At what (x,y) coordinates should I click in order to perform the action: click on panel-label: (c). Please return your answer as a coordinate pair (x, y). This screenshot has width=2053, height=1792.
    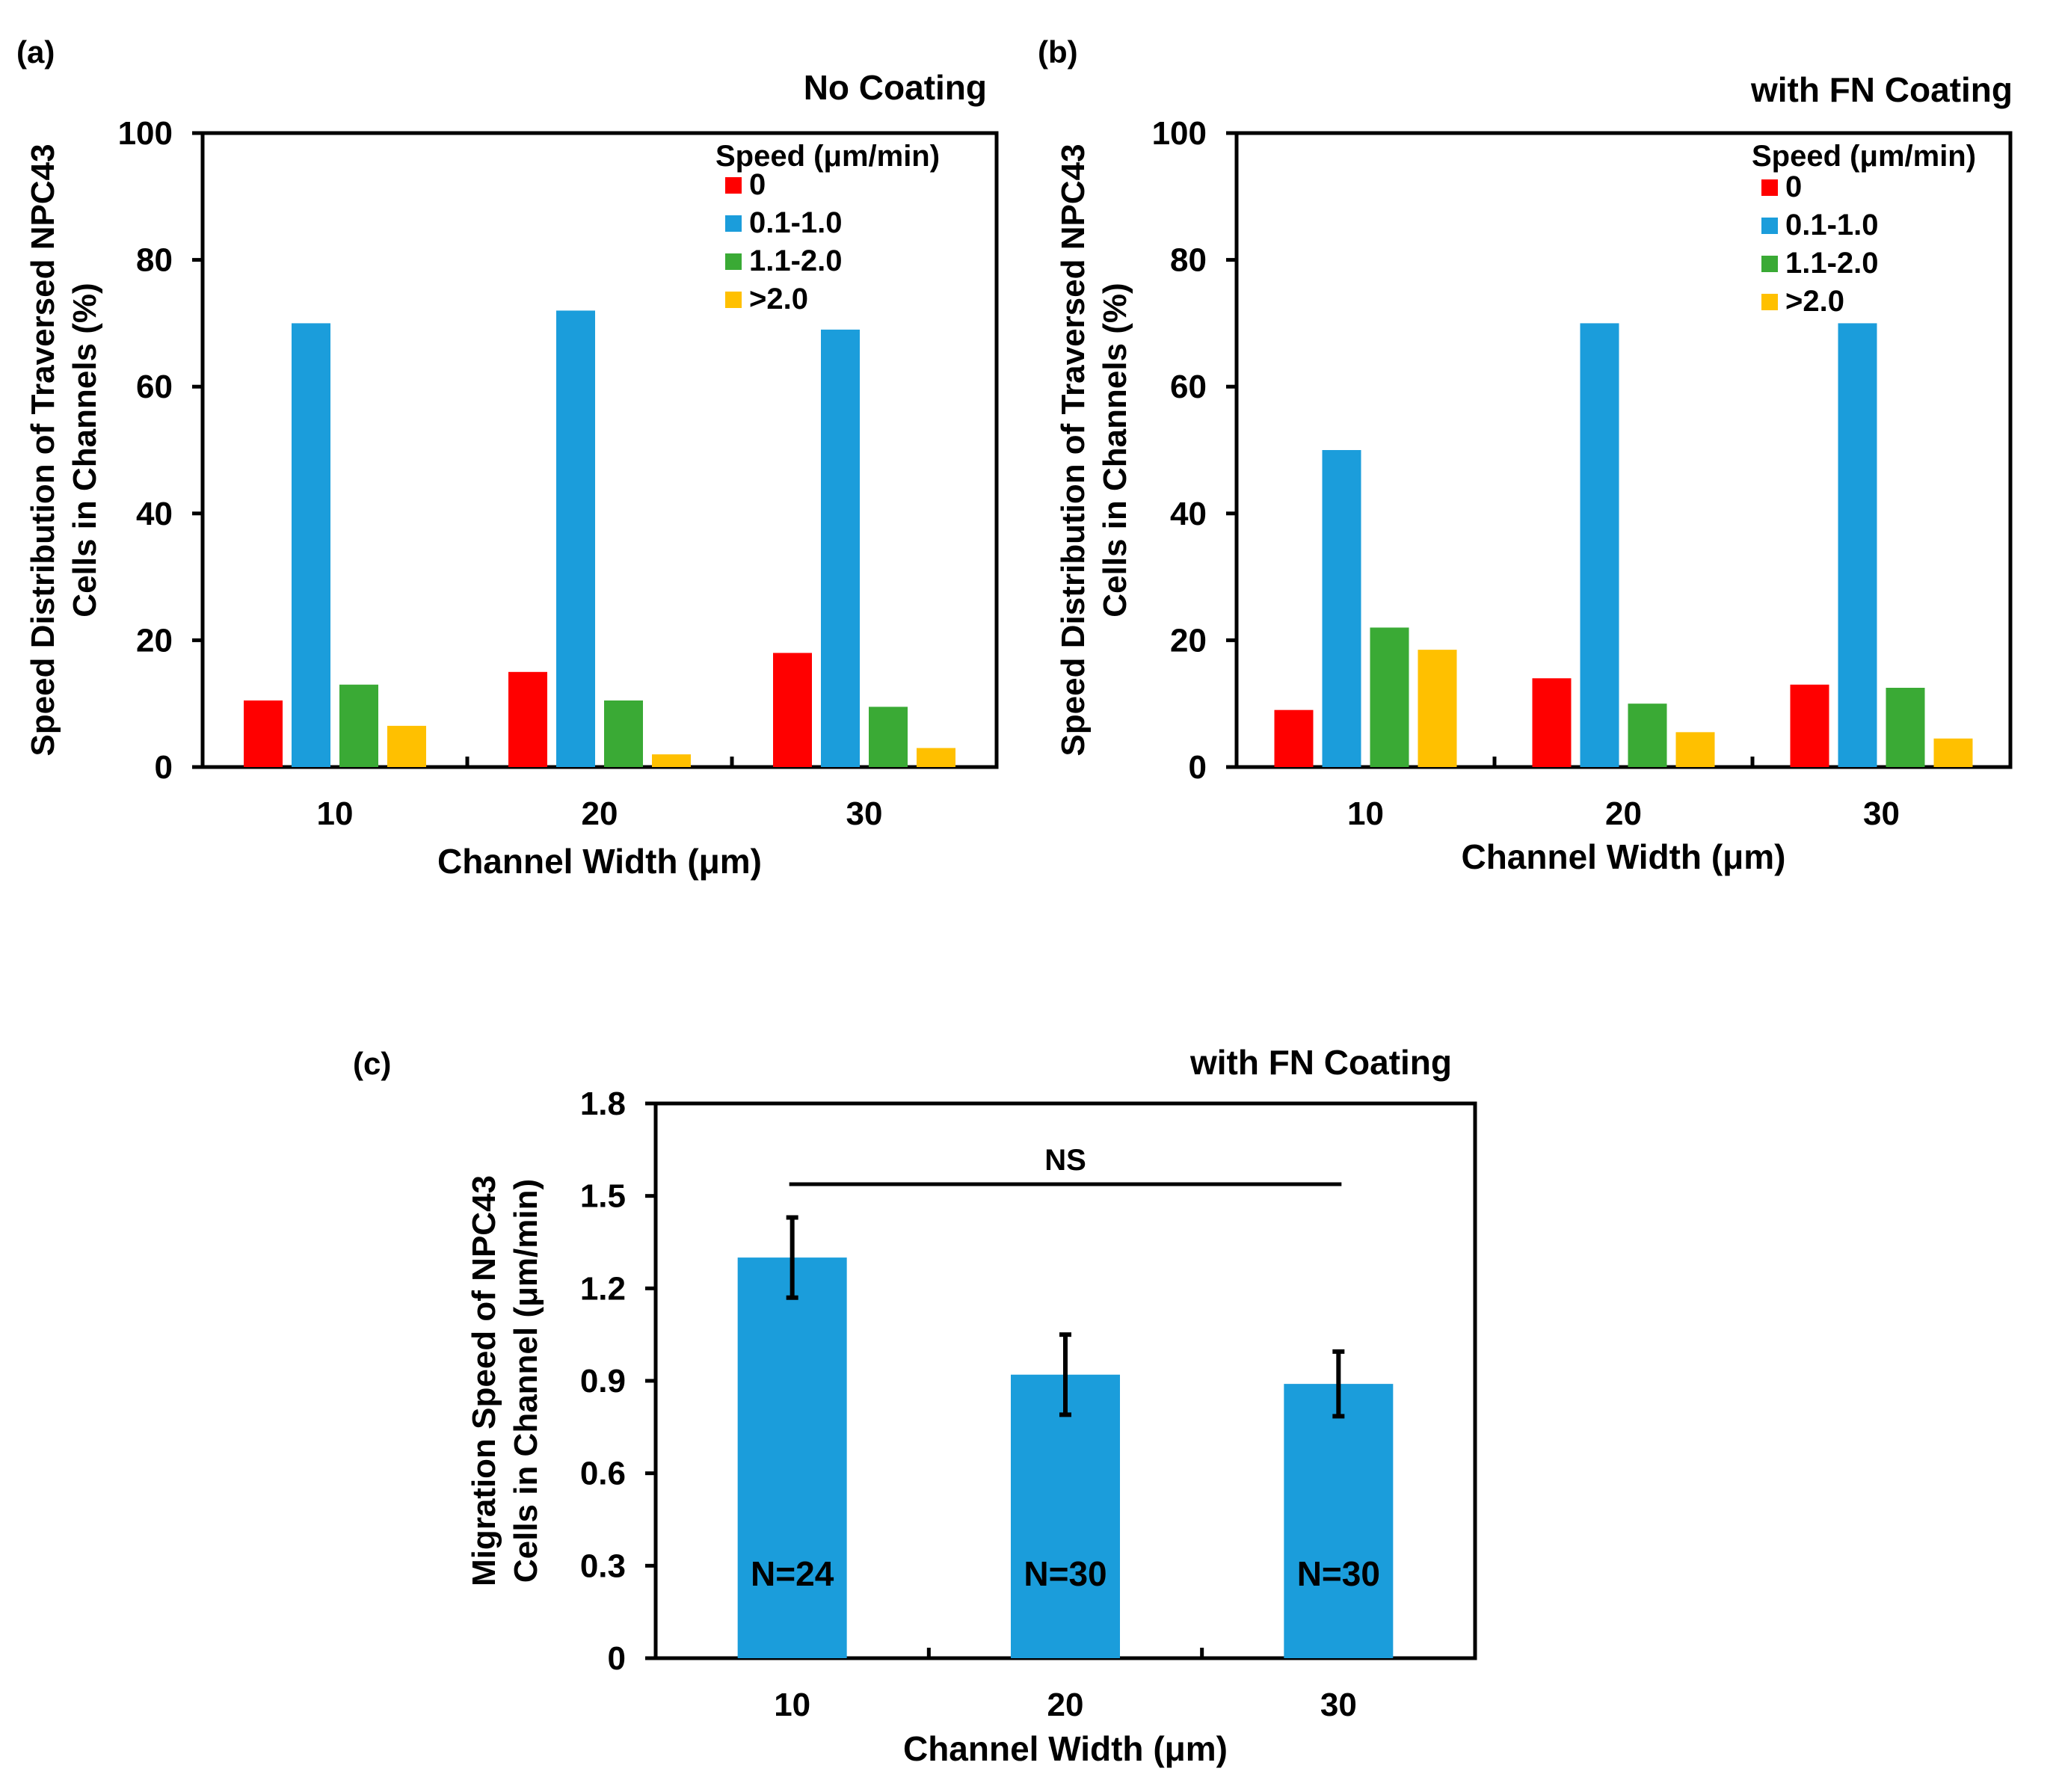
    Looking at the image, I should click on (372, 1063).